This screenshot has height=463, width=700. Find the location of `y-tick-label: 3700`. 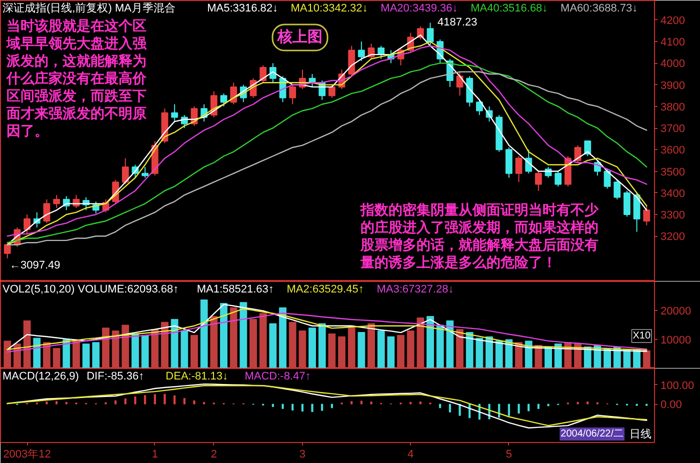

y-tick-label: 3700 is located at coordinates (672, 129).